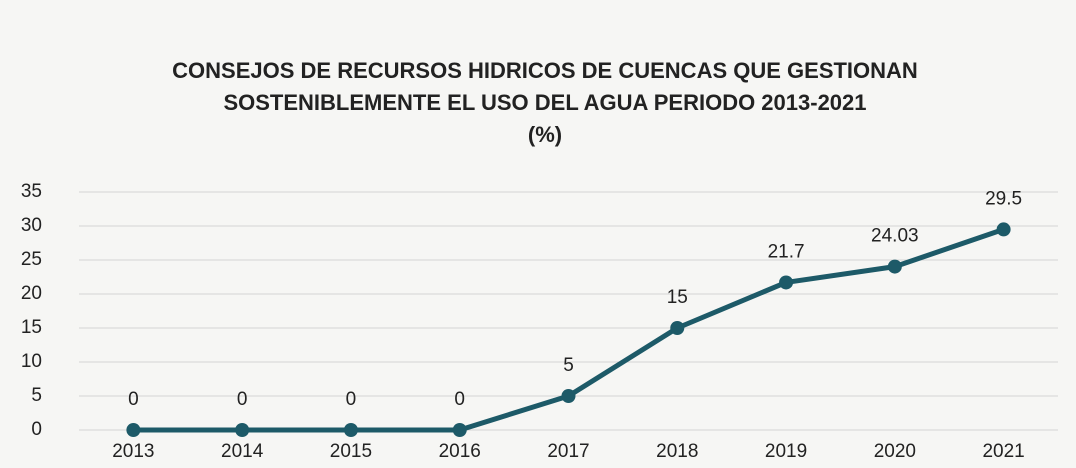 This screenshot has width=1076, height=468. I want to click on y-tick-label: 10, so click(31, 361).